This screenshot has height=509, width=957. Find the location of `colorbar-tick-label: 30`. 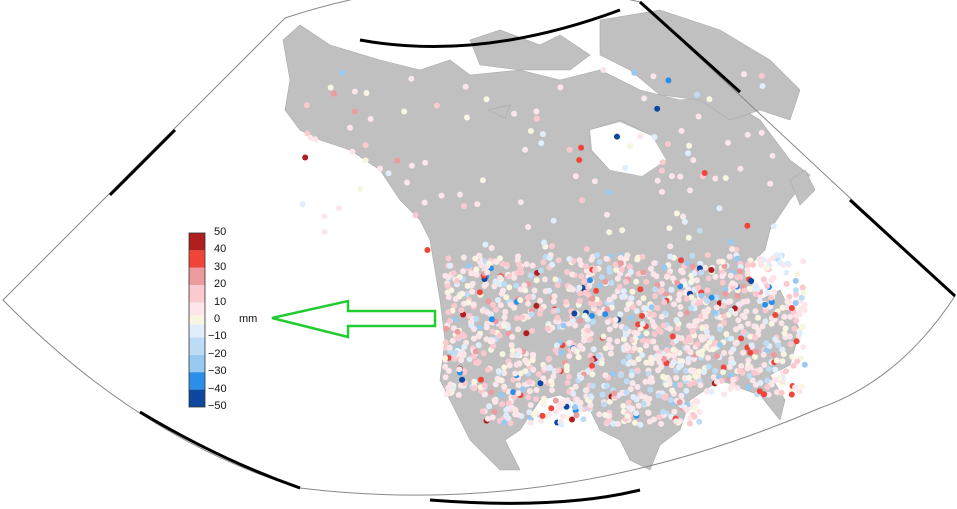

colorbar-tick-label: 30 is located at coordinates (220, 266).